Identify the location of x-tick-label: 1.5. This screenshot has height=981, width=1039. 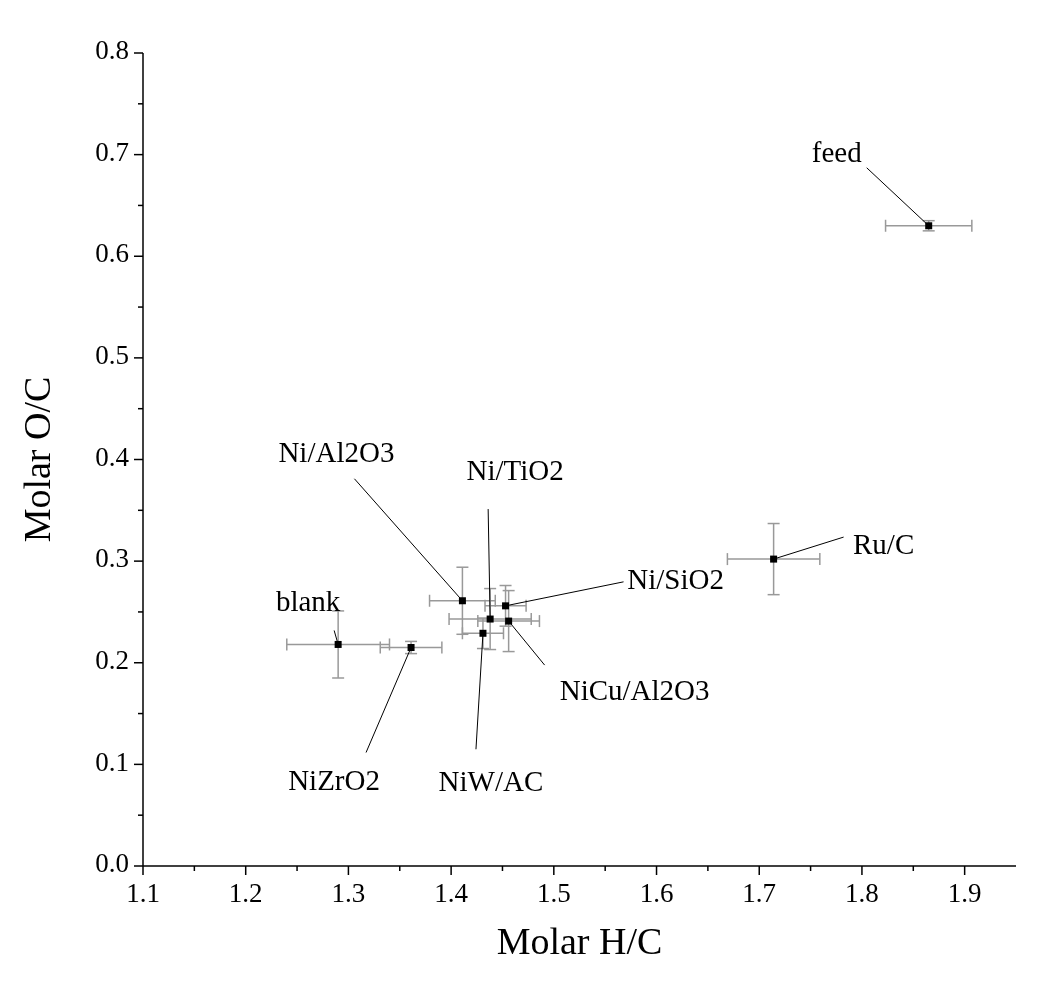
(553, 893).